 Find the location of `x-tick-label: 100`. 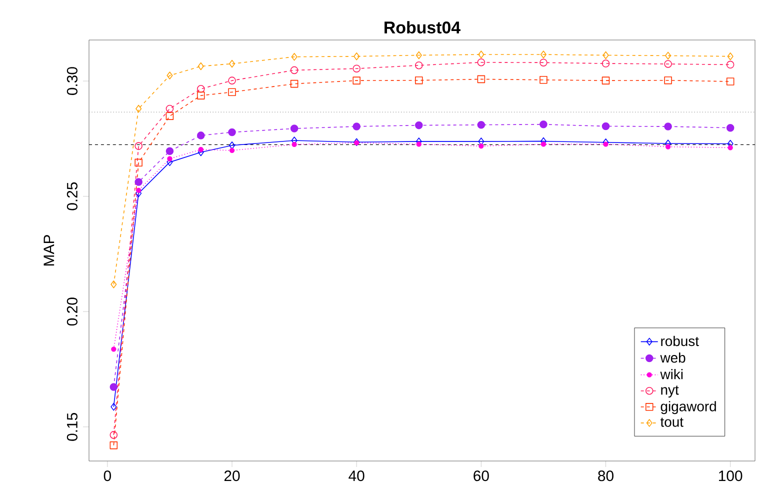

x-tick-label: 100 is located at coordinates (730, 476).